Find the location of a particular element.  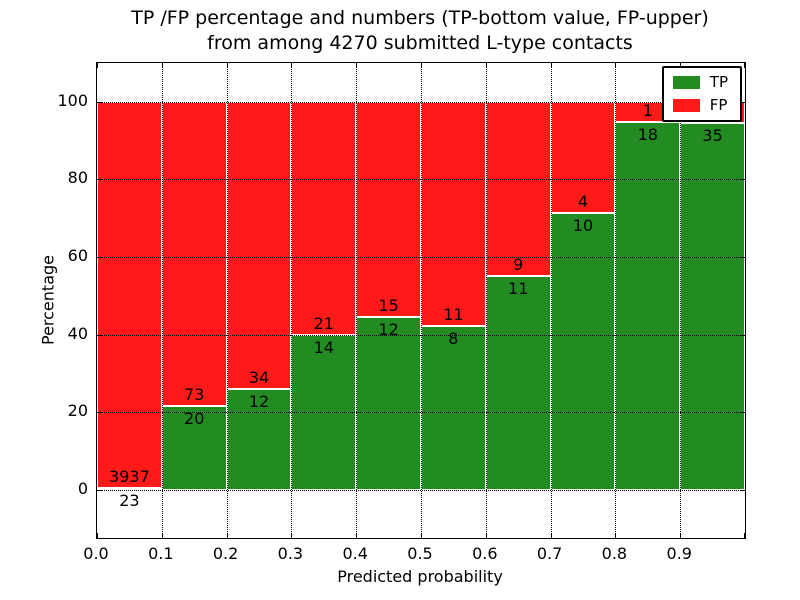

legend-label-tp: TP is located at coordinates (718, 82).